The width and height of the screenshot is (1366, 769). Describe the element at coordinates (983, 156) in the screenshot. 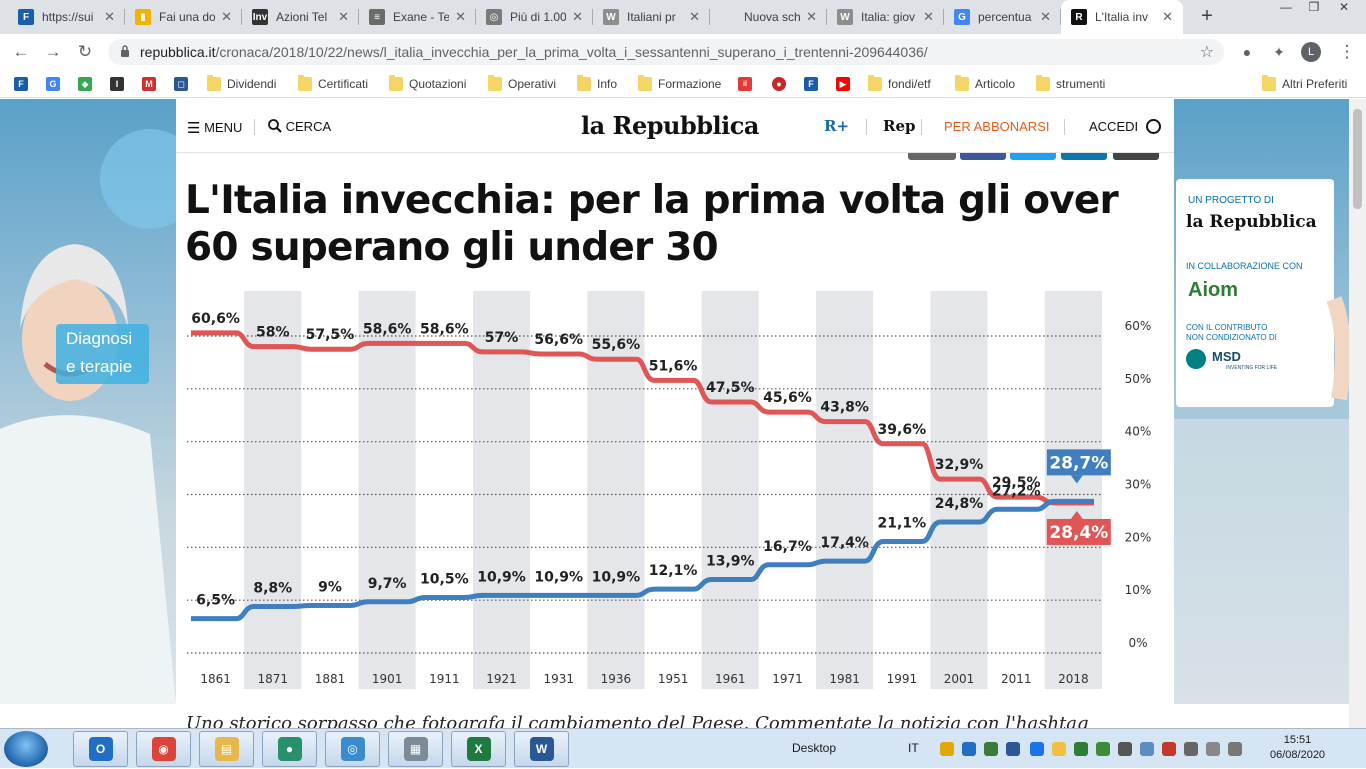

I see `share-facebook-button` at that location.